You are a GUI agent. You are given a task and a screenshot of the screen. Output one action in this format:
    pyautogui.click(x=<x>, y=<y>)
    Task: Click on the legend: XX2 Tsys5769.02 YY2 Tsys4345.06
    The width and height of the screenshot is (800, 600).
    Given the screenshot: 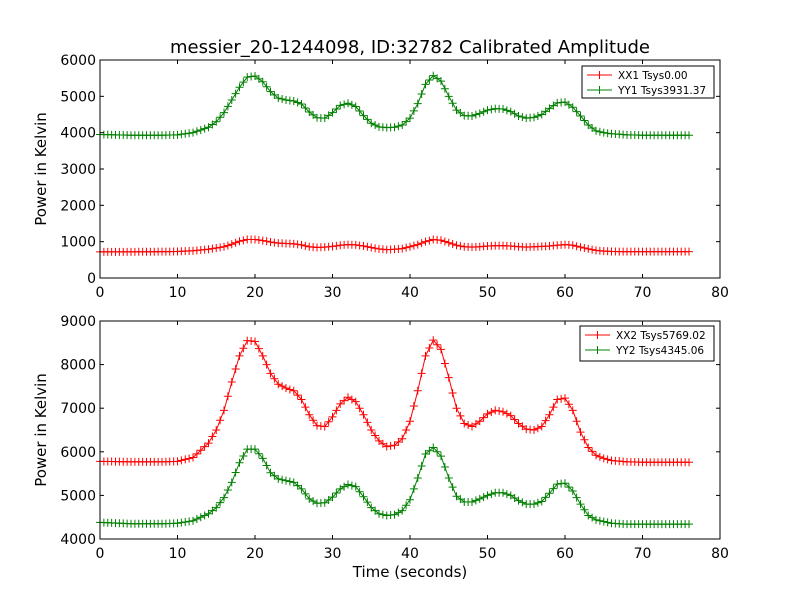 What is the action you would take?
    pyautogui.click(x=647, y=343)
    